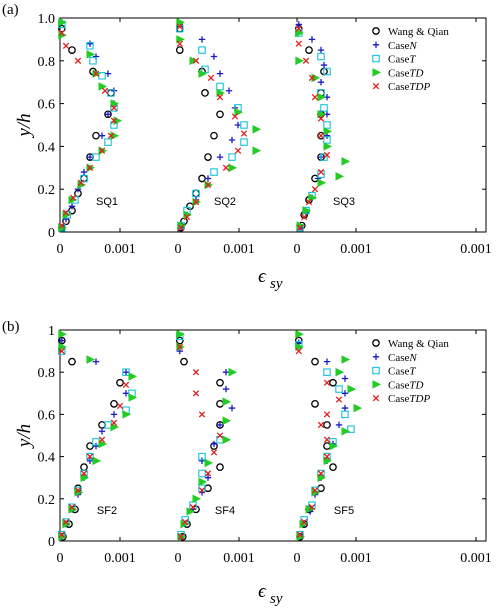  What do you see at coordinates (324, 126) in the screenshot?
I see `subplot-sq3: SQ3` at bounding box center [324, 126].